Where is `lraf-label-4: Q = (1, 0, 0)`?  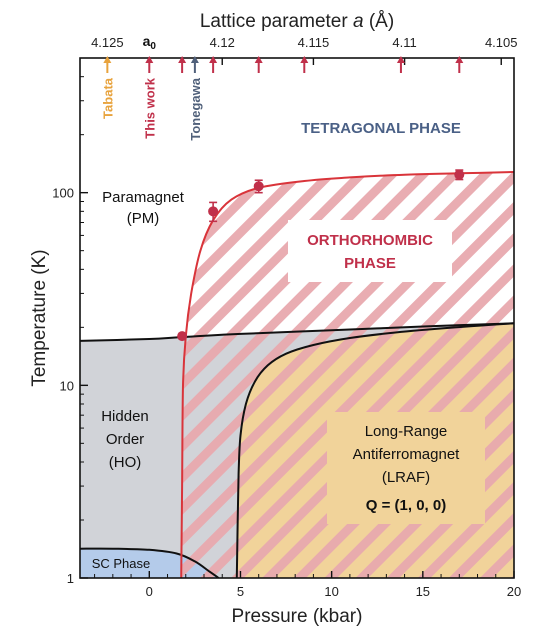 lraf-label-4: Q = (1, 0, 0) is located at coordinates (406, 505).